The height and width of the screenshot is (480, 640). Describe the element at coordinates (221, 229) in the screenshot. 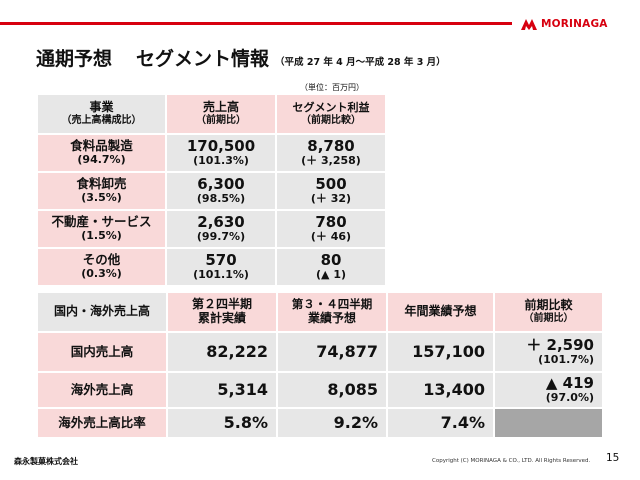

I see `segment-row-sales: 2,630 (99.7%)` at that location.